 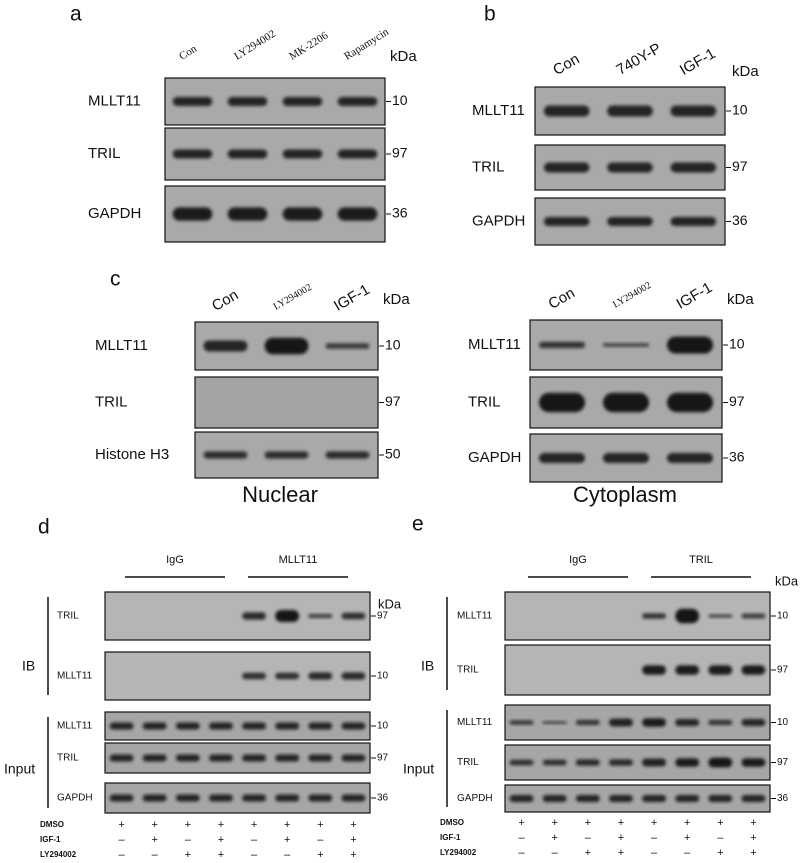 I want to click on protein-label: Histone H3, so click(x=132, y=454).